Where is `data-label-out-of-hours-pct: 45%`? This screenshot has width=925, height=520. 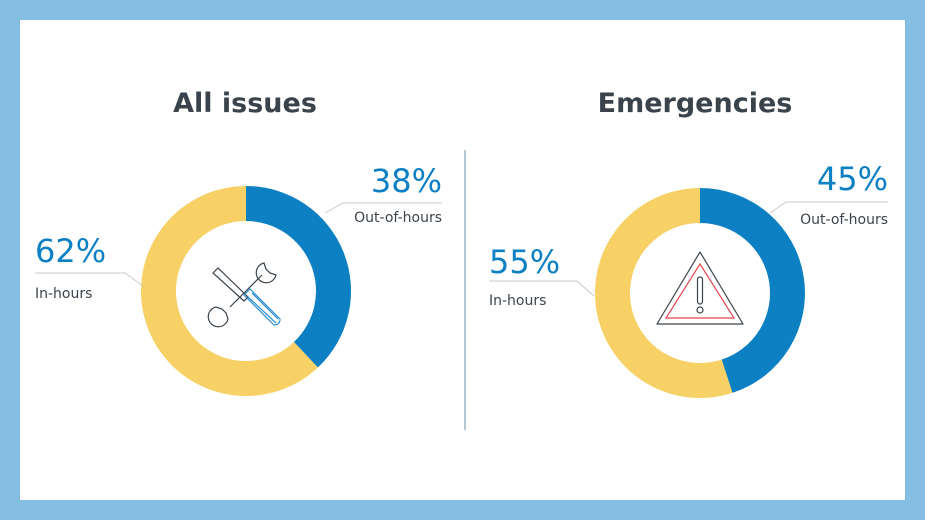
data-label-out-of-hours-pct: 45% is located at coordinates (852, 179).